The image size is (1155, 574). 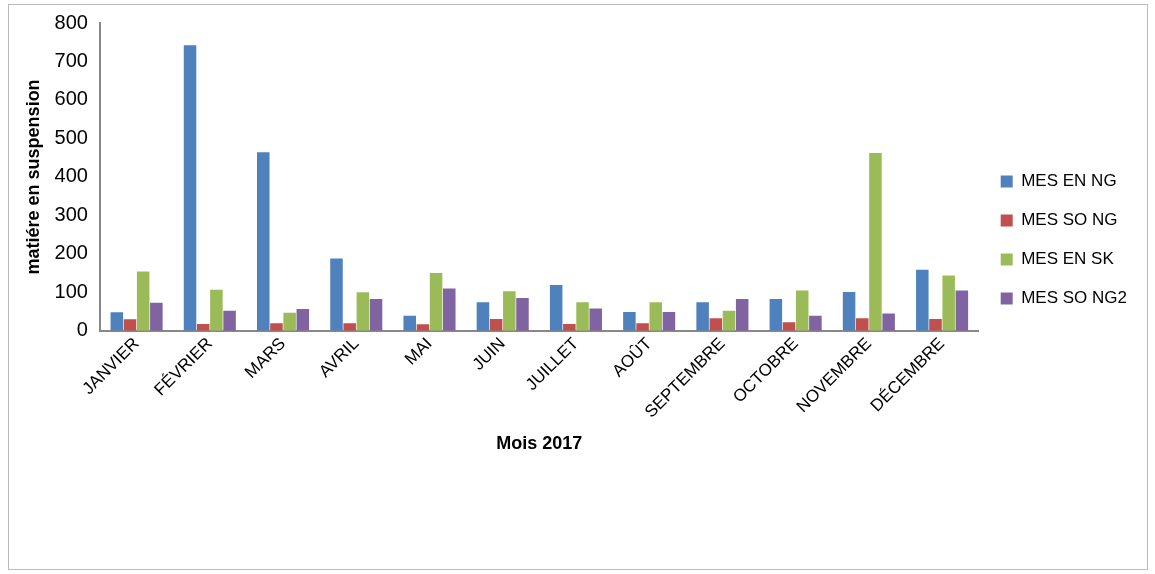 What do you see at coordinates (418, 351) in the screenshot?
I see `x-tick-label: MAI` at bounding box center [418, 351].